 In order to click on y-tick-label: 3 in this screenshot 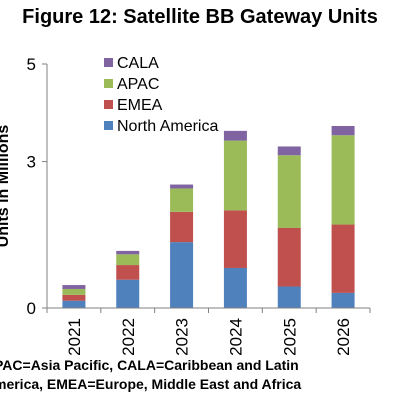, I will do `click(31, 162)`.